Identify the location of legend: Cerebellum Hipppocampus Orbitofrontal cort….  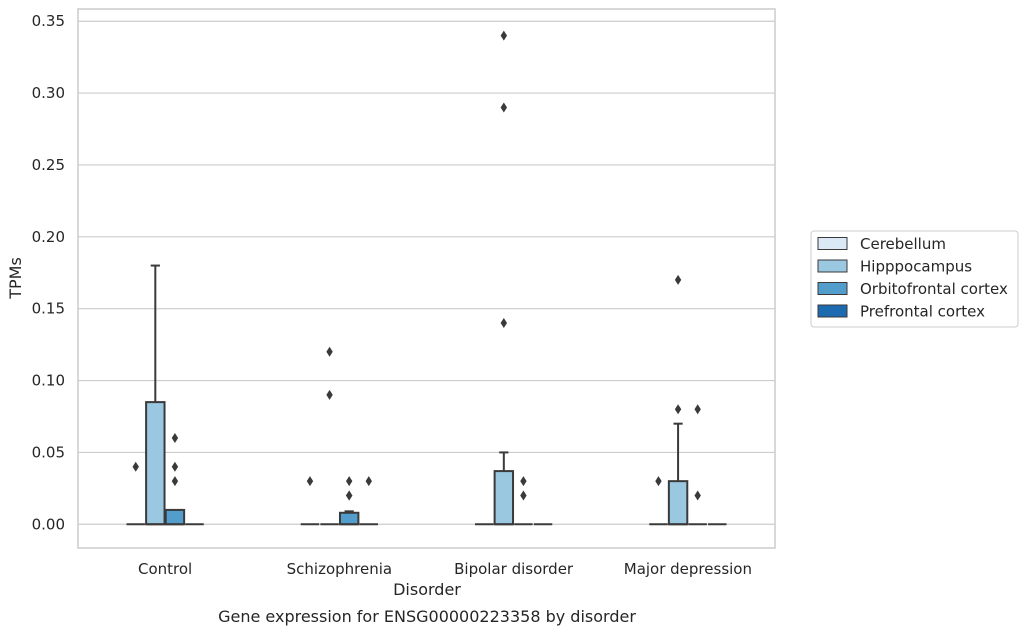
(914, 279).